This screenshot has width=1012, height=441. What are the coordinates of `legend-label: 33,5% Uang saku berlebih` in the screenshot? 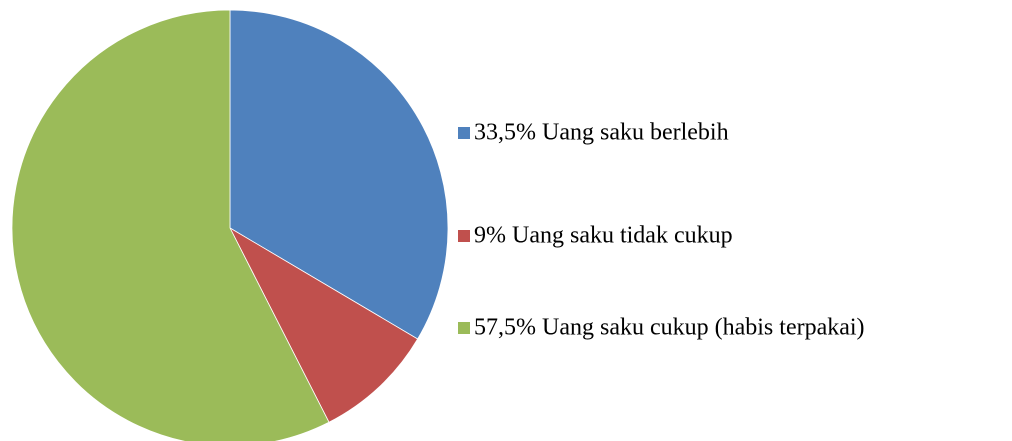 It's located at (601, 133).